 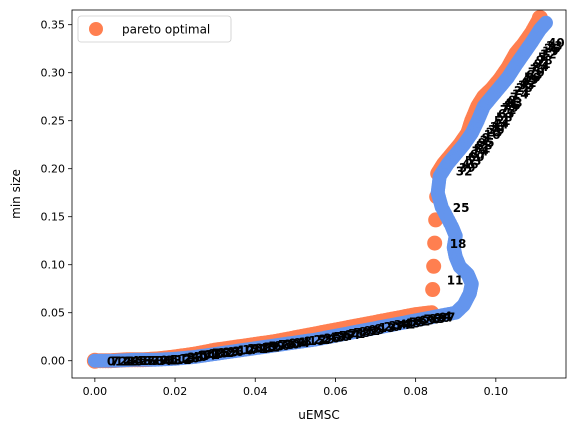 I want to click on point-label: 8, so click(x=307, y=342).